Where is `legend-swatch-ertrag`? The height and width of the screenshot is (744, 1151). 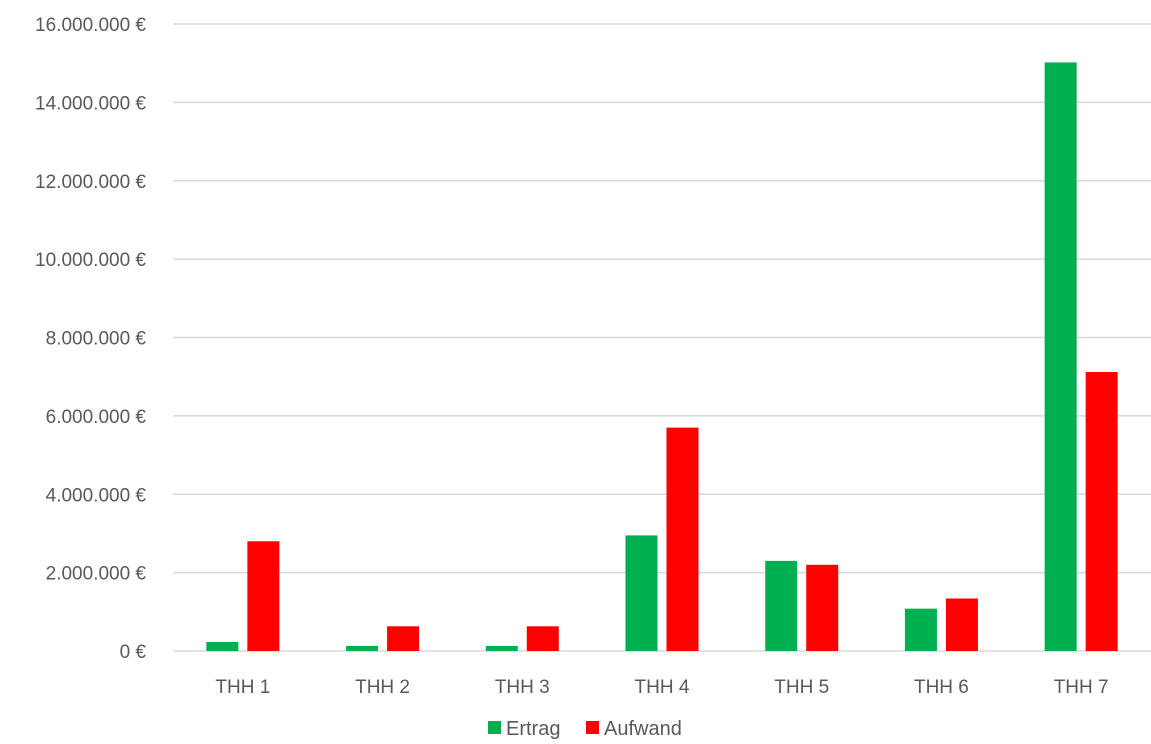 legend-swatch-ertrag is located at coordinates (494, 727).